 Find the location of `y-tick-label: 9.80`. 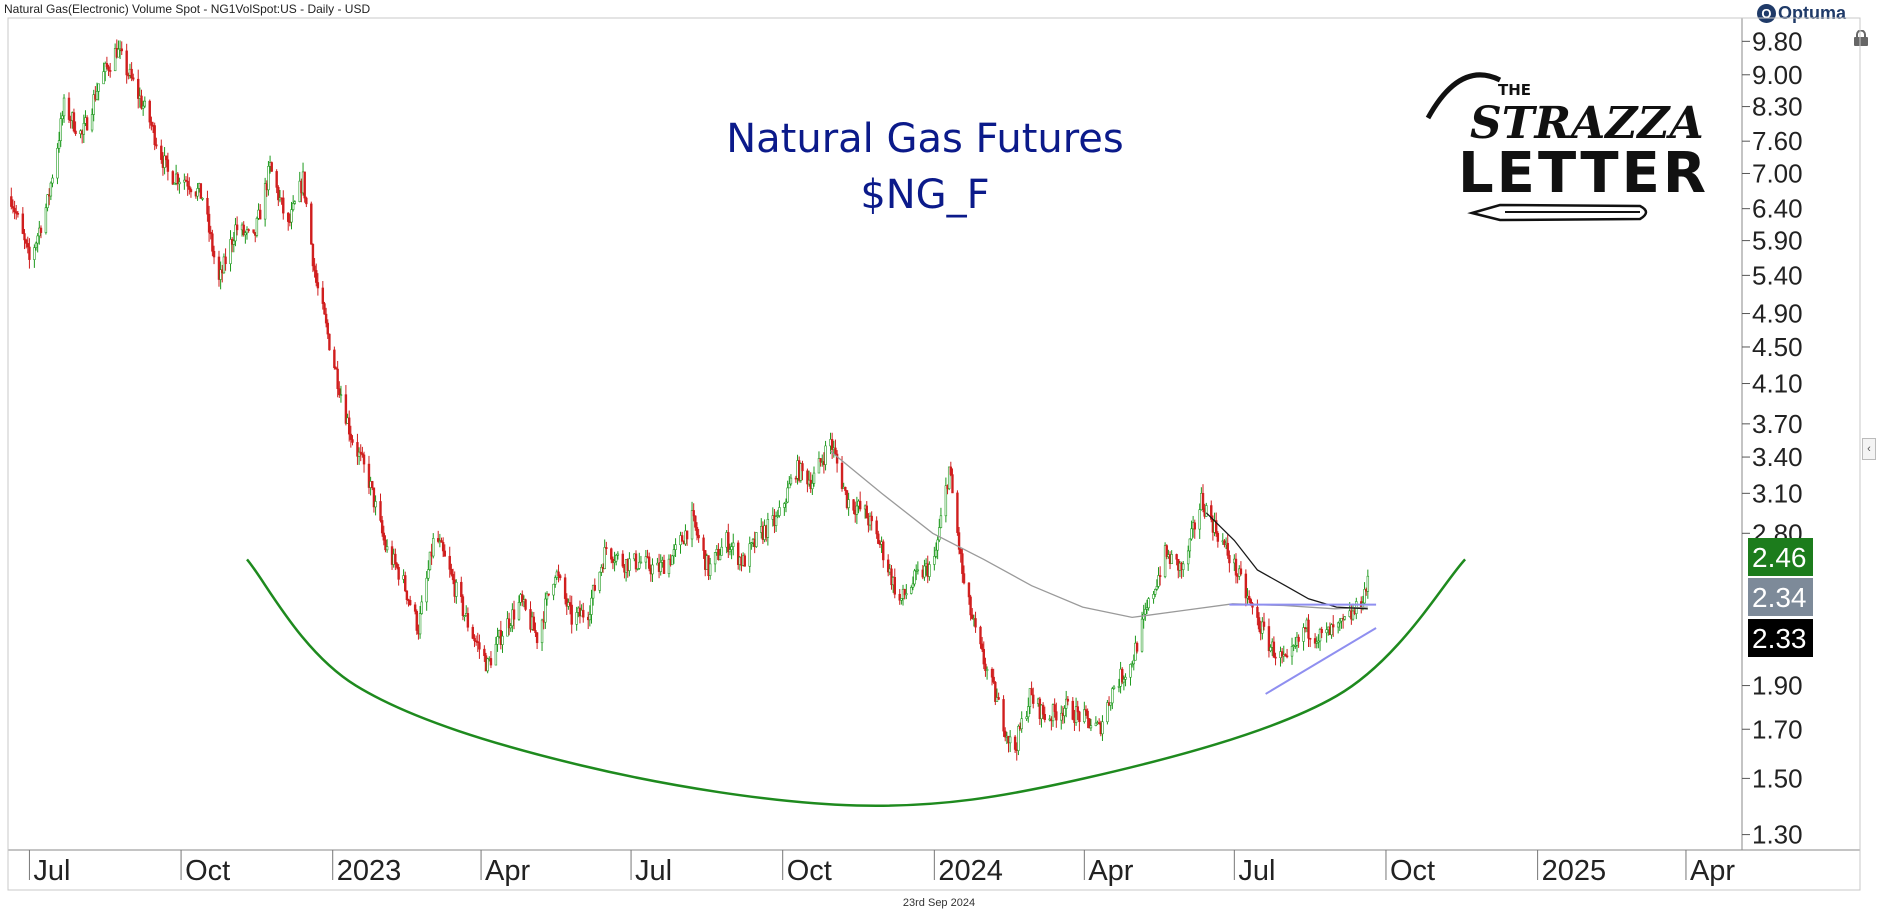

y-tick-label: 9.80 is located at coordinates (1777, 41).